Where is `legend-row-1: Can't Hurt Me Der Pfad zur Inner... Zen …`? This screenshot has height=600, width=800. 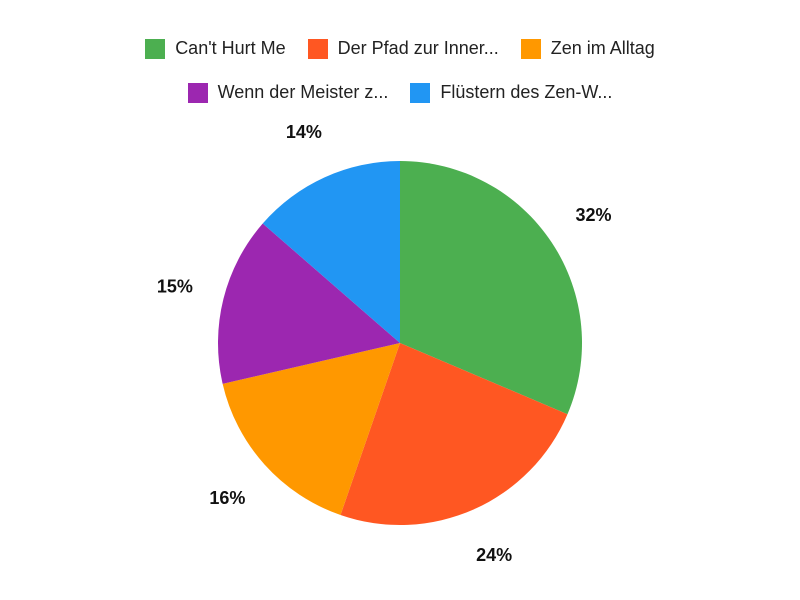
legend-row-1: Can't Hurt Me Der Pfad zur Inner... Zen … is located at coordinates (400, 48).